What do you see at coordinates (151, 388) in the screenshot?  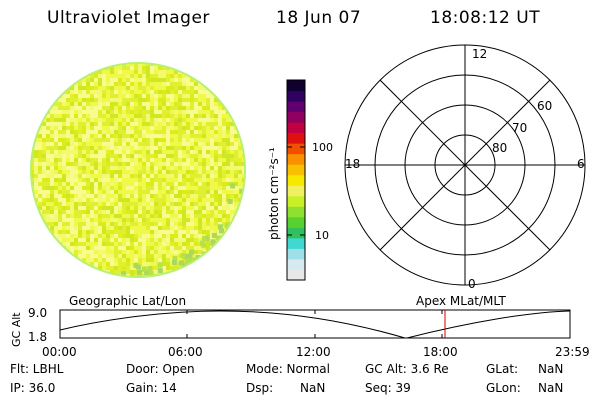 I see `gain-info: Gain: 14` at bounding box center [151, 388].